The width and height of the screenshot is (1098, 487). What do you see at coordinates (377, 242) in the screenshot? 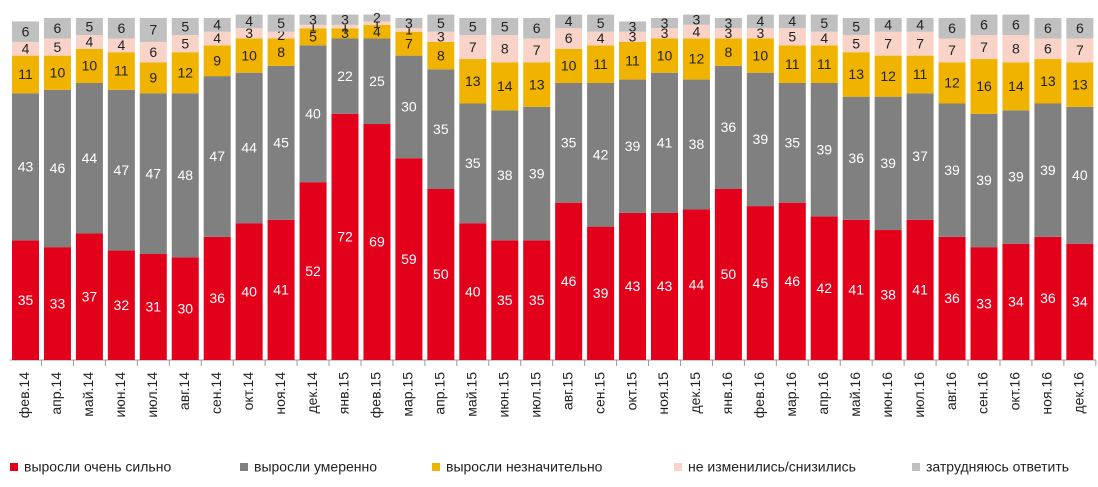
I see `data-label: 69` at bounding box center [377, 242].